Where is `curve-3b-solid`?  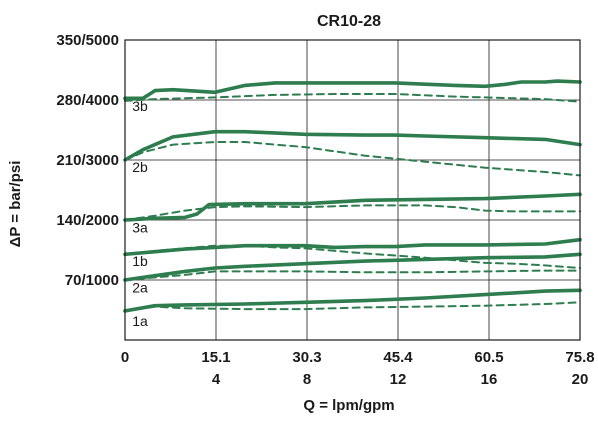 curve-3b-solid is located at coordinates (352, 90).